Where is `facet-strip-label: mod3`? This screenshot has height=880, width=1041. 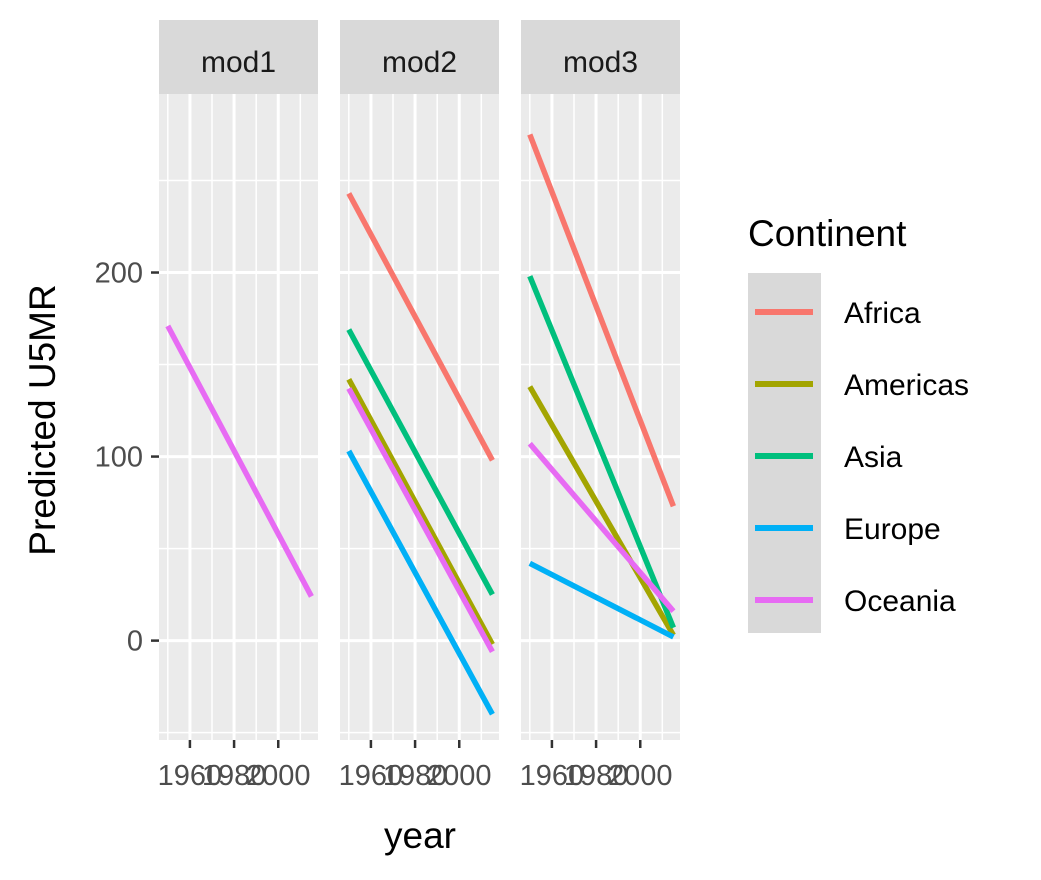 facet-strip-label: mod3 is located at coordinates (600, 62).